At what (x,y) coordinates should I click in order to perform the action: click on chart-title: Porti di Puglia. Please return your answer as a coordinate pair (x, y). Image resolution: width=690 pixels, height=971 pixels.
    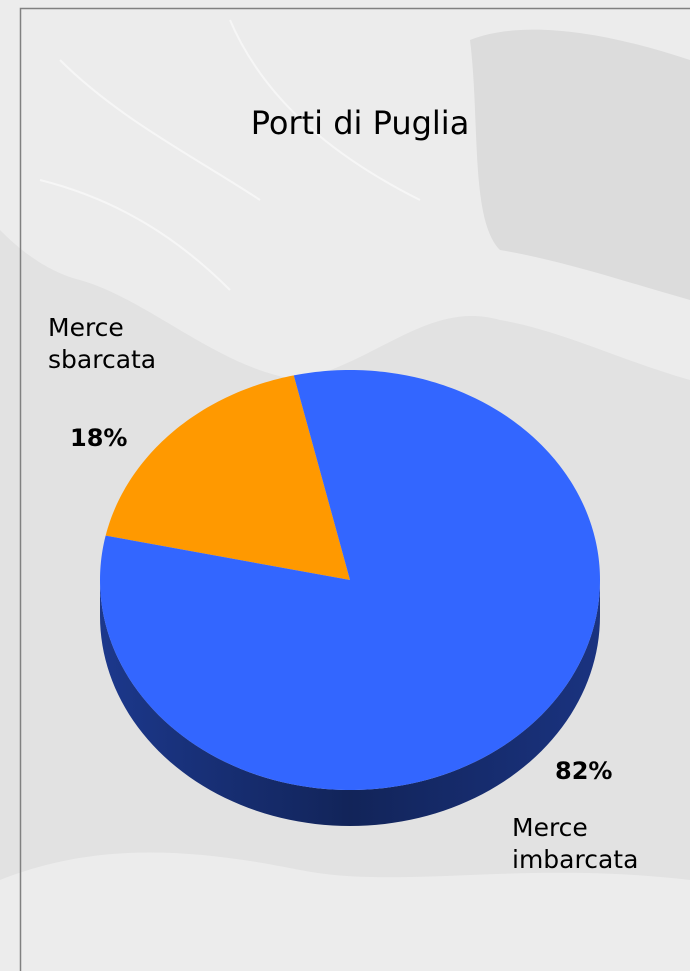
    Looking at the image, I should click on (360, 123).